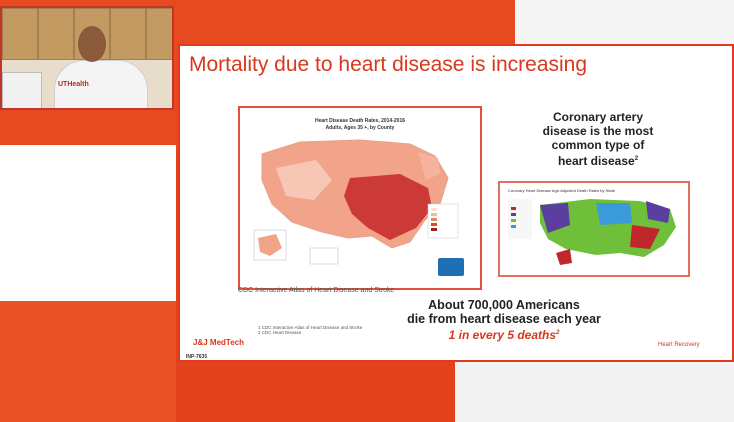  I want to click on us-county-map-graphic, so click(358, 207).